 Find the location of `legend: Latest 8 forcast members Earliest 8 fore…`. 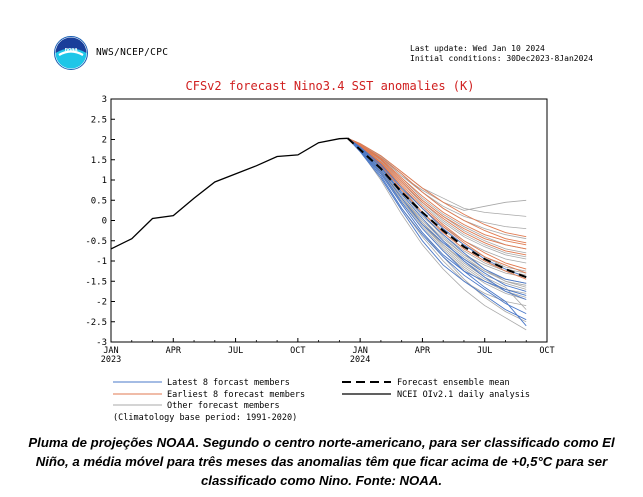

legend: Latest 8 forcast members Earliest 8 fore… is located at coordinates (321, 400).